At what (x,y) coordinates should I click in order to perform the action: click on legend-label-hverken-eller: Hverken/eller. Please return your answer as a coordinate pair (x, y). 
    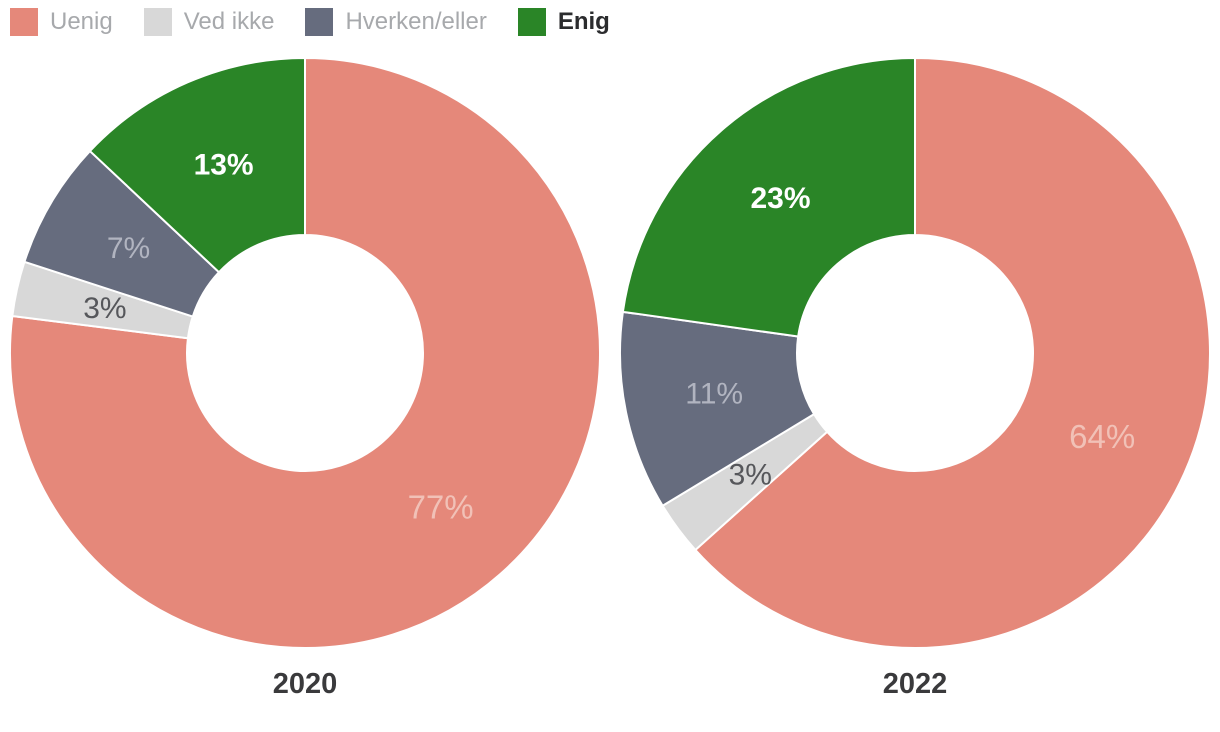
    Looking at the image, I should click on (416, 21).